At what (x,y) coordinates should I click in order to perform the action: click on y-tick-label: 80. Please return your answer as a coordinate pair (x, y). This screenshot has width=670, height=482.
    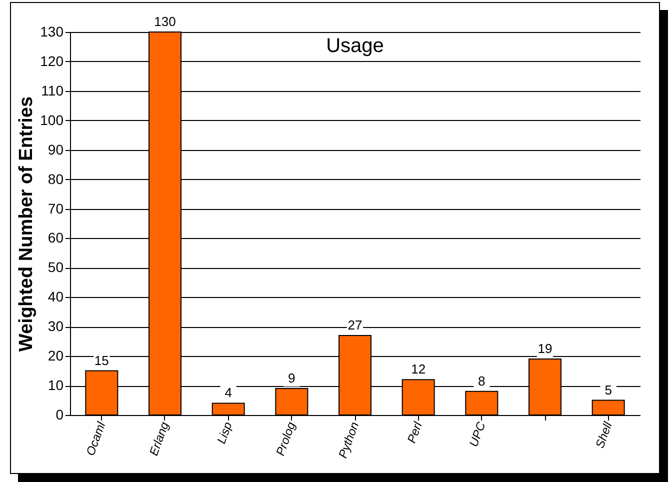
    Looking at the image, I should click on (56, 178).